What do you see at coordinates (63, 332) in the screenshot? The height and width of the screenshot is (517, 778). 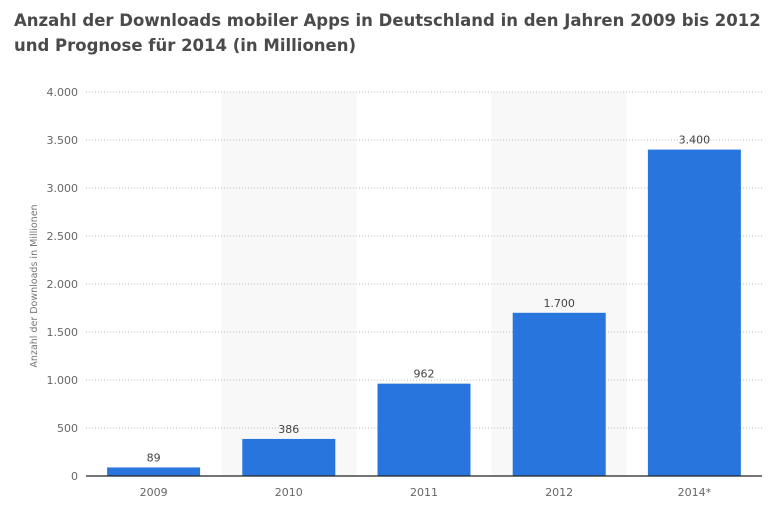 I see `y-tick-label: 1.500` at bounding box center [63, 332].